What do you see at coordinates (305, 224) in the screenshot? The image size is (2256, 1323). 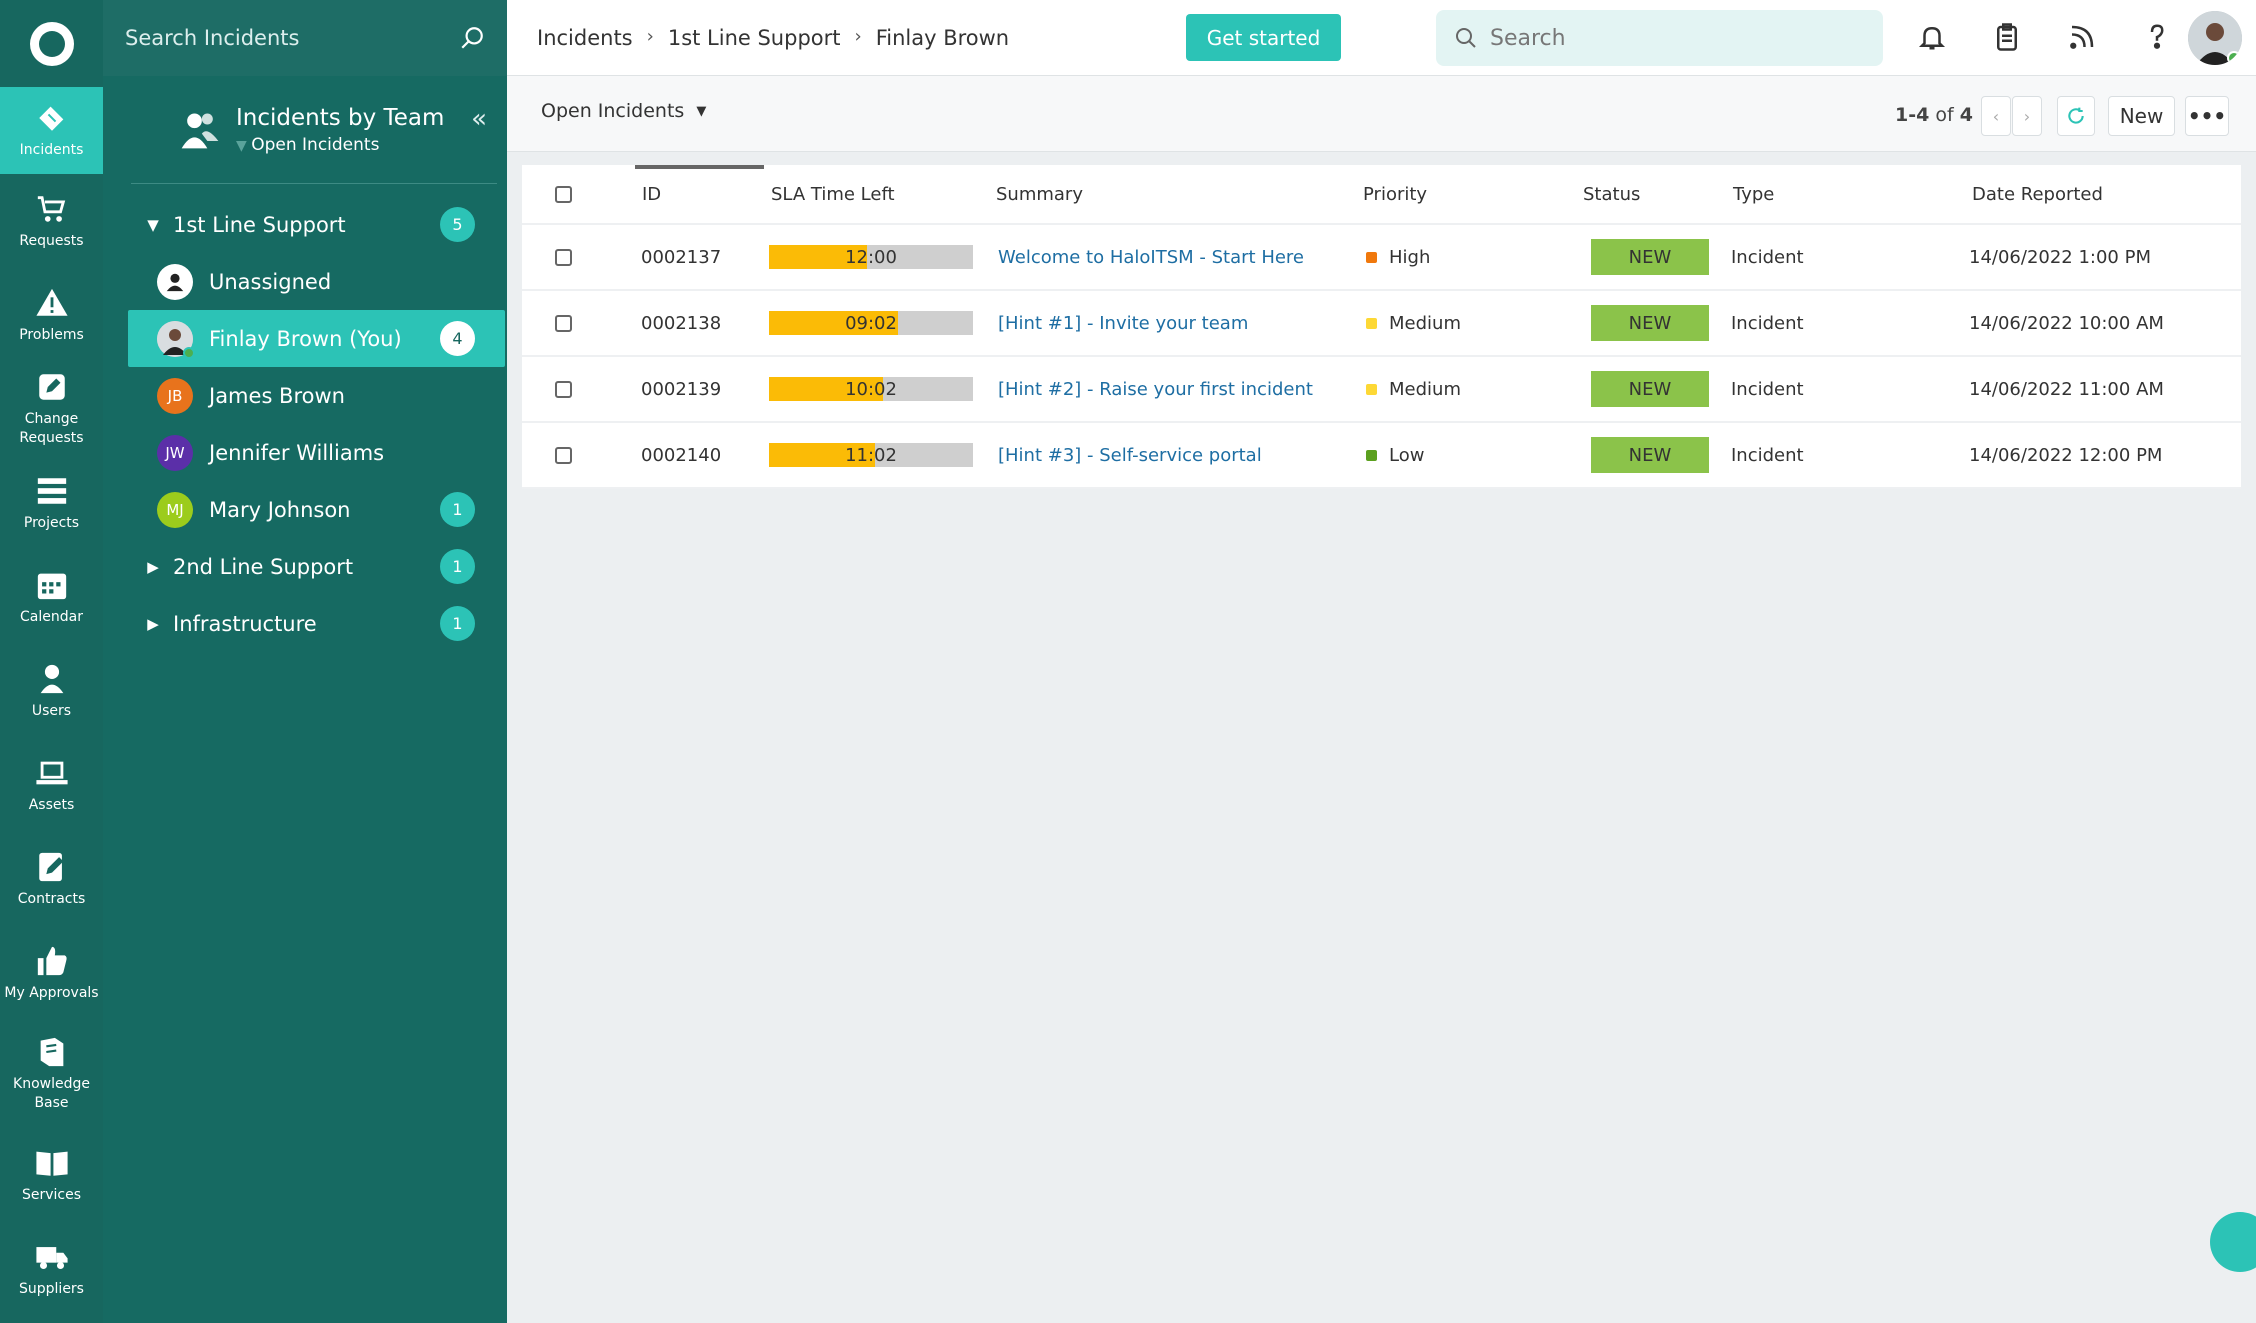 I see `team-1st-line-support: ▼ 1st Line Support 5` at bounding box center [305, 224].